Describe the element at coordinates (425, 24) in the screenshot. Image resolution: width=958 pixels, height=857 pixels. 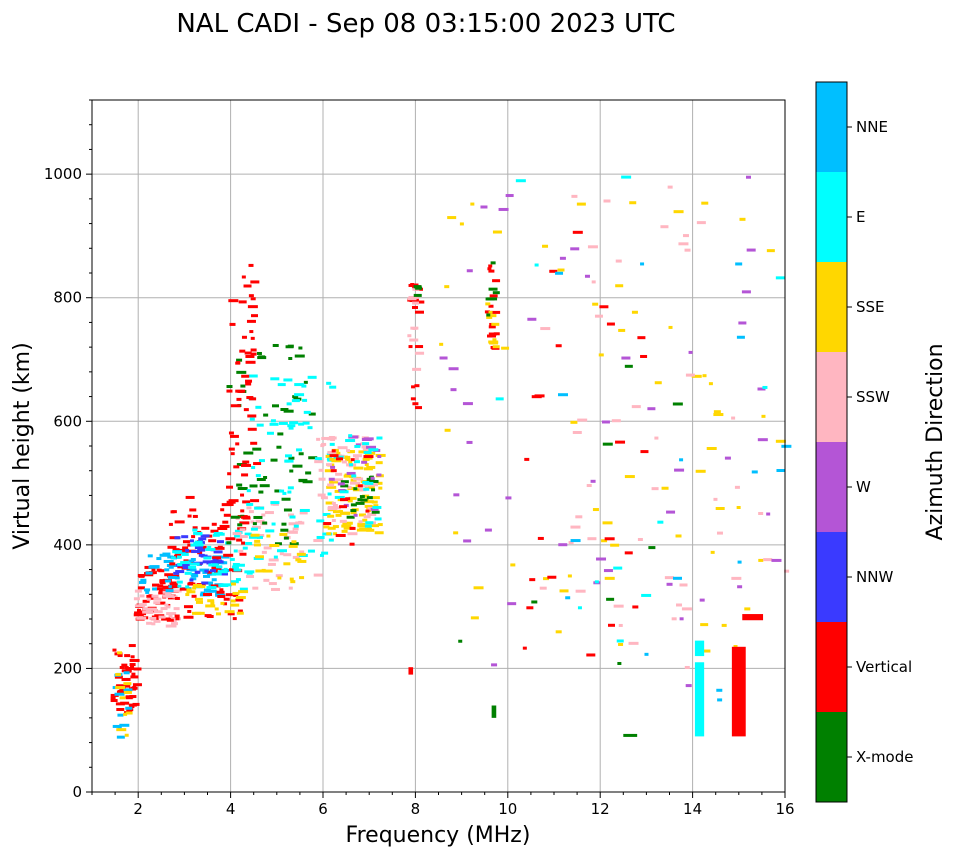
I see `chart-title: NAL CADI - Sep 08 03:15:00 2023 UTC` at that location.